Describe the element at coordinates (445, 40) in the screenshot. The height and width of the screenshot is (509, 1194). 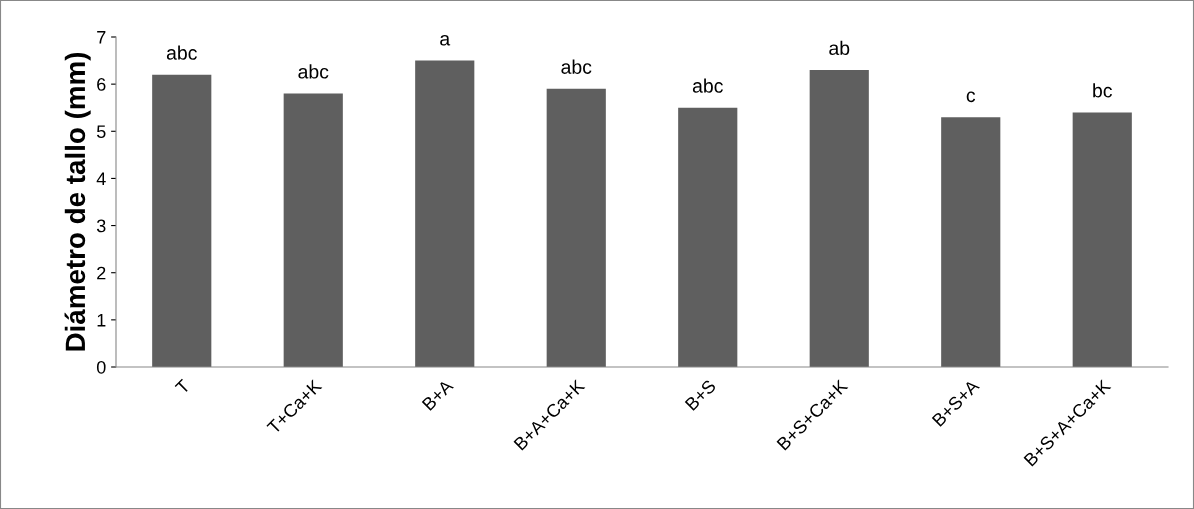
I see `annotation: a` at that location.